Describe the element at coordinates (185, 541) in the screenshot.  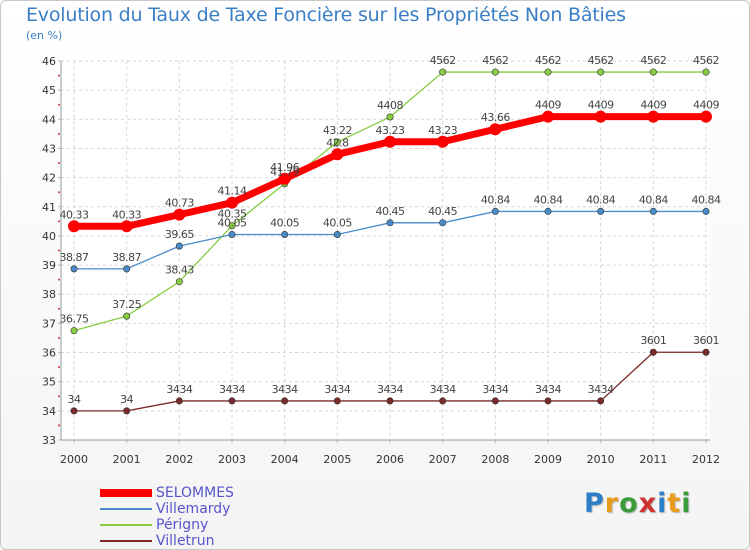
I see `legend-label: Villetrun` at that location.